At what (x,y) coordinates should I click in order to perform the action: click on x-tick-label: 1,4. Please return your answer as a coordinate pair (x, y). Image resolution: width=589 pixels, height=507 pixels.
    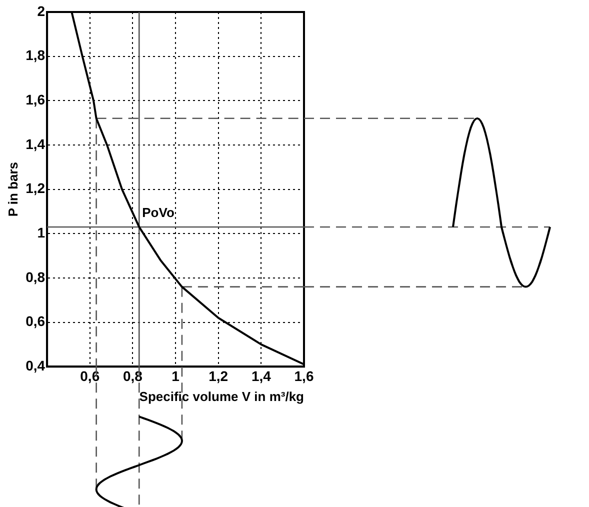
    Looking at the image, I should click on (261, 376).